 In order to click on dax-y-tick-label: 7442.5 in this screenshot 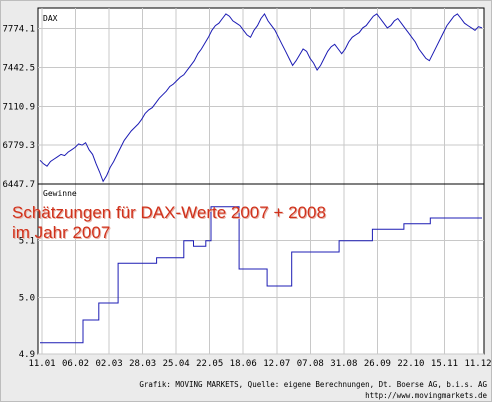, I will do `click(18, 68)`.